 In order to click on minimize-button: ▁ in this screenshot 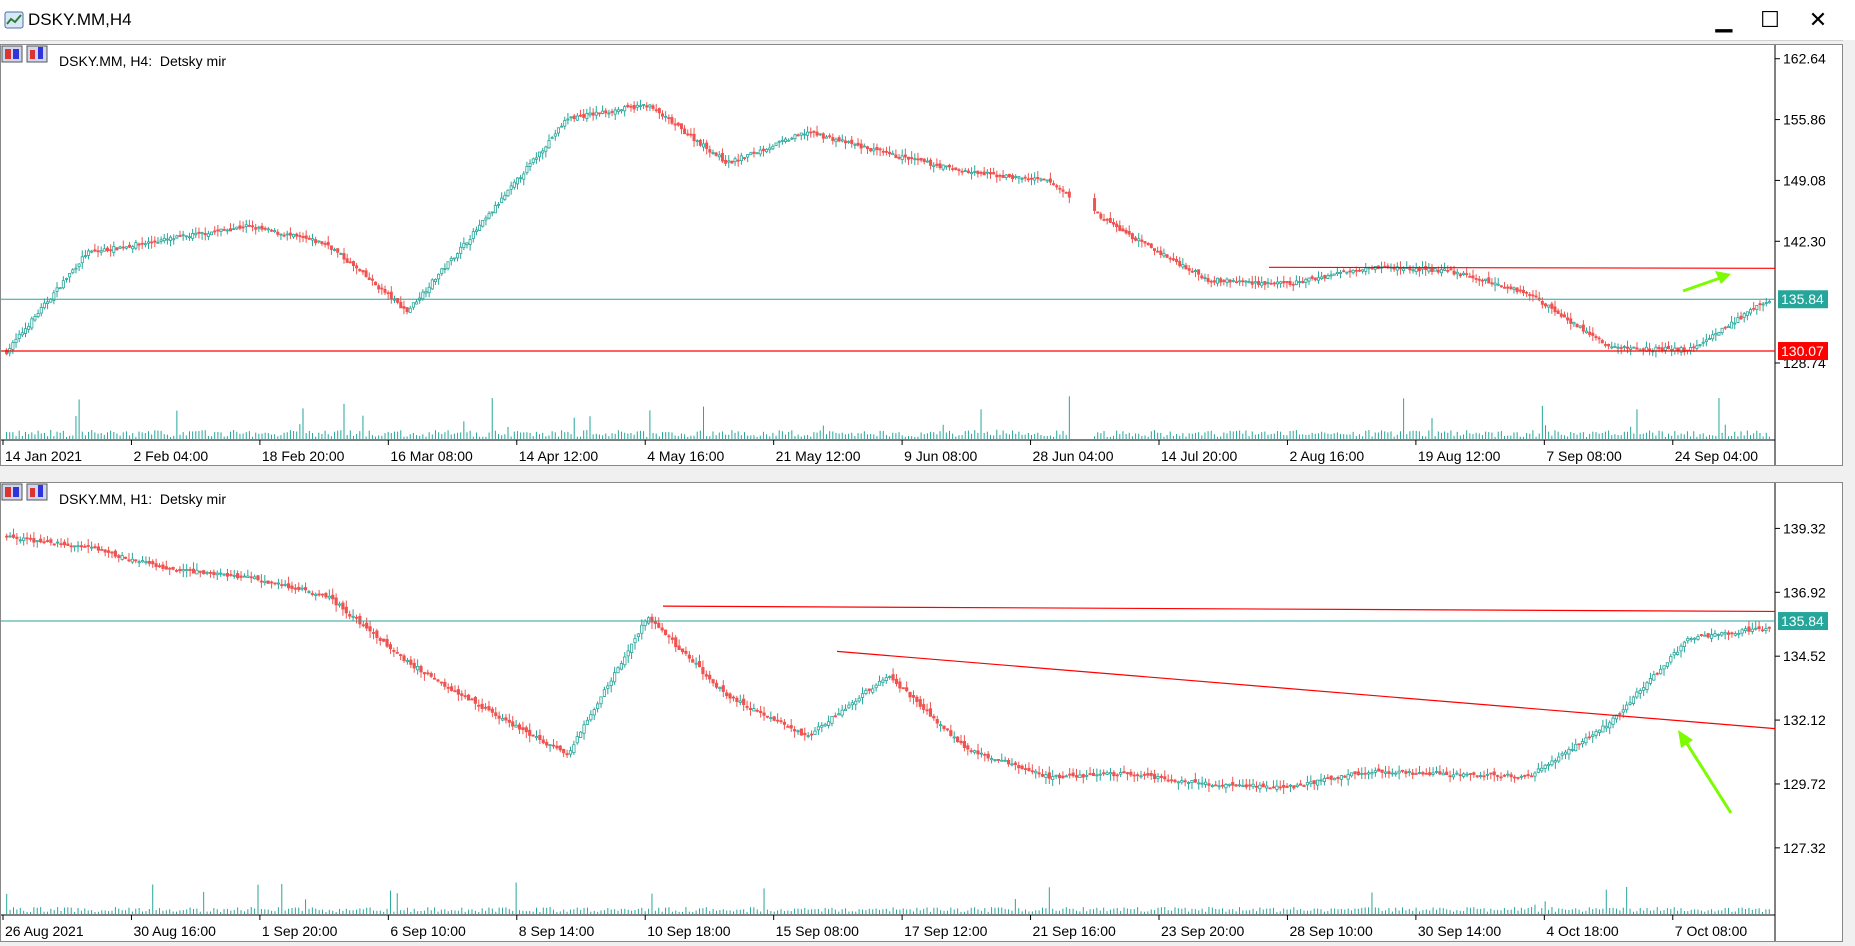, I will do `click(1724, 20)`.